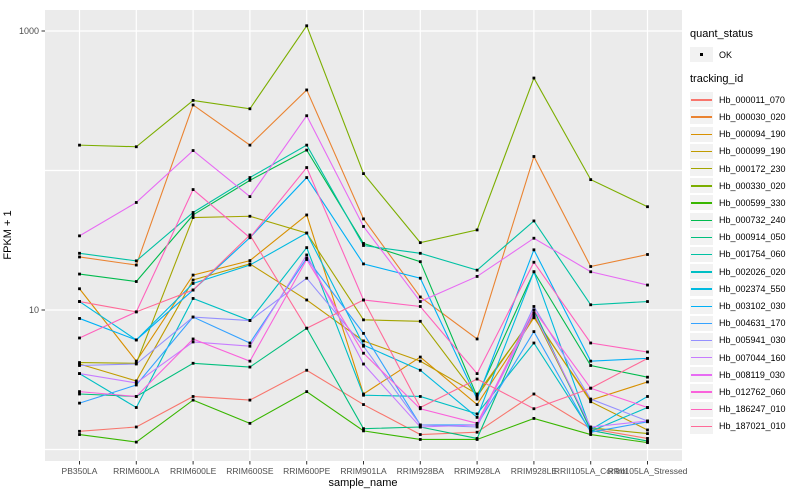 Image resolution: width=800 pixels, height=500 pixels. What do you see at coordinates (477, 471) in the screenshot?
I see `x-tick-label: RRIM928LA` at bounding box center [477, 471].